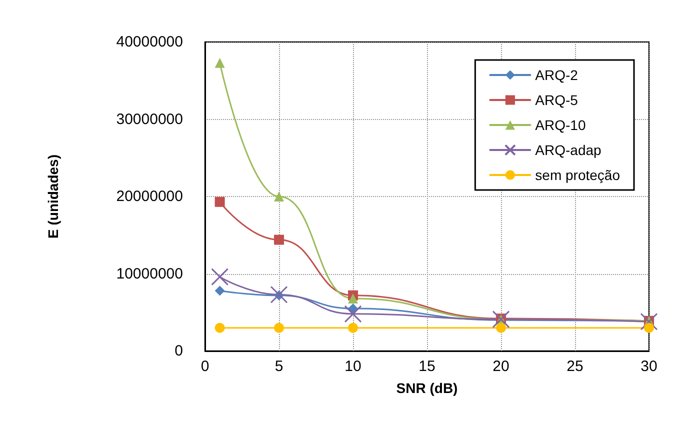  What do you see at coordinates (575, 366) in the screenshot?
I see `x-tick-label: 25` at bounding box center [575, 366].